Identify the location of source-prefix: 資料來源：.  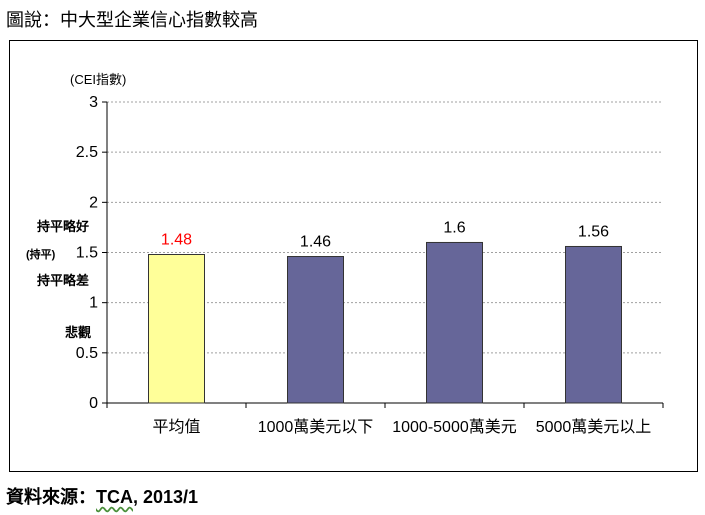
(51, 497).